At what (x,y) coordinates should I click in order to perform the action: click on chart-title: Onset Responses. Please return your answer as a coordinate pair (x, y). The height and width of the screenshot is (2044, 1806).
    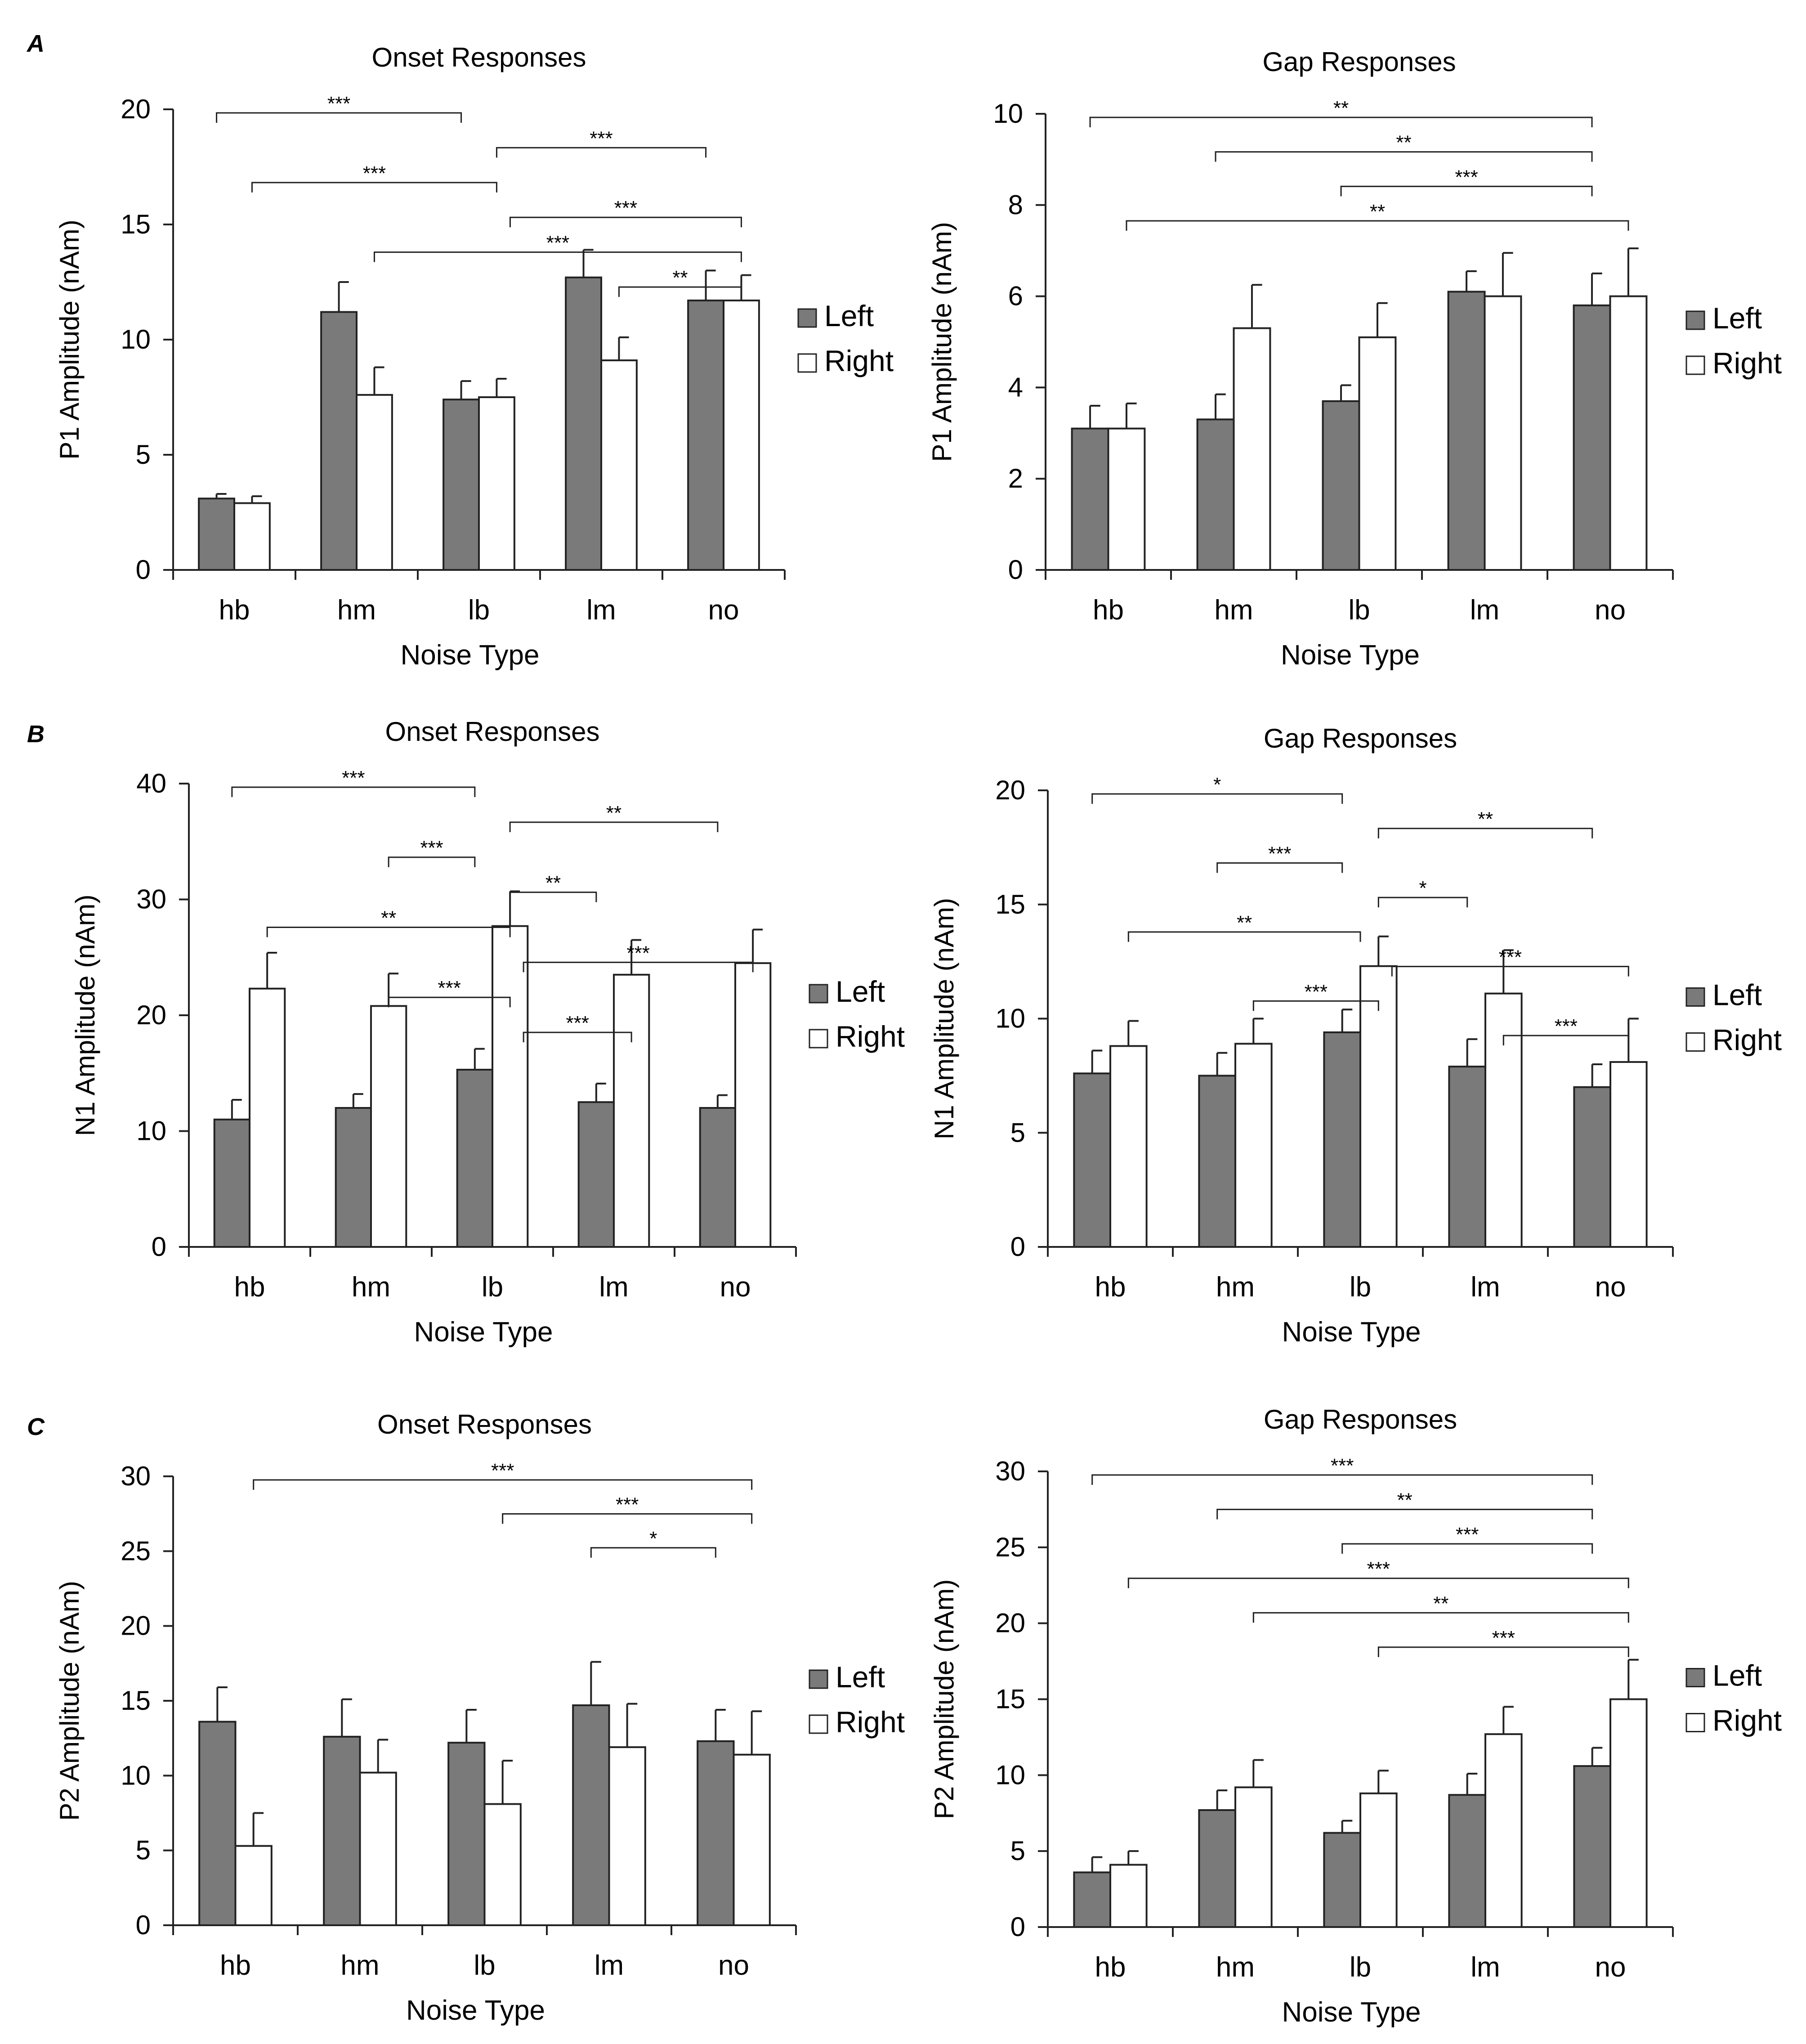
    Looking at the image, I should click on (493, 732).